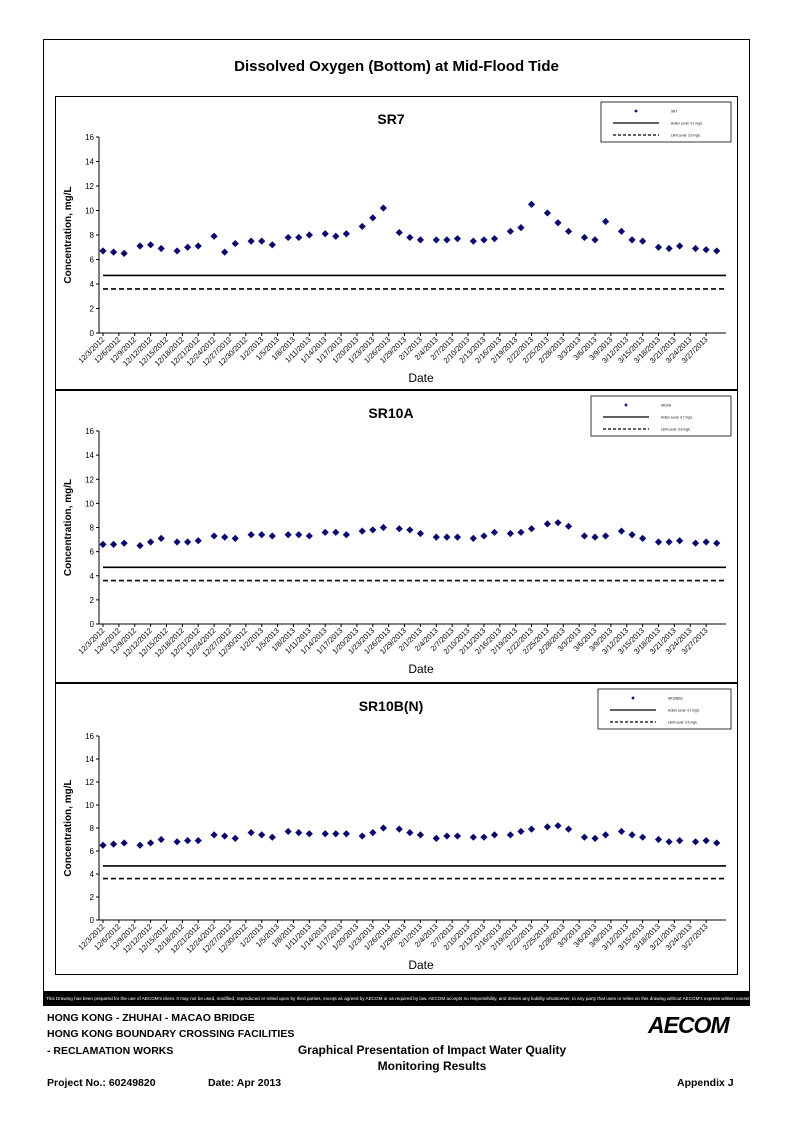 The height and width of the screenshot is (1122, 794). I want to click on x-axis-label-sr10b-n: Date, so click(421, 965).